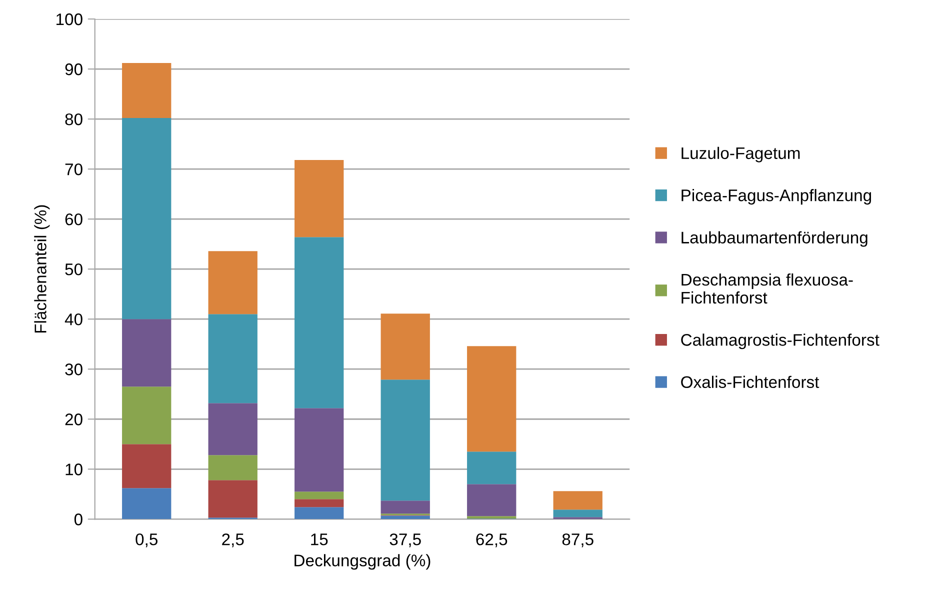 The image size is (930, 594). I want to click on x-tick-label: 0,5, so click(147, 540).